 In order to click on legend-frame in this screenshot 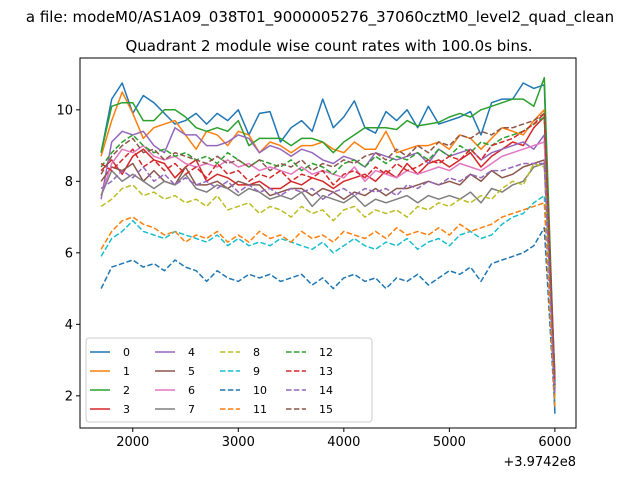, I will do `click(229, 380)`.